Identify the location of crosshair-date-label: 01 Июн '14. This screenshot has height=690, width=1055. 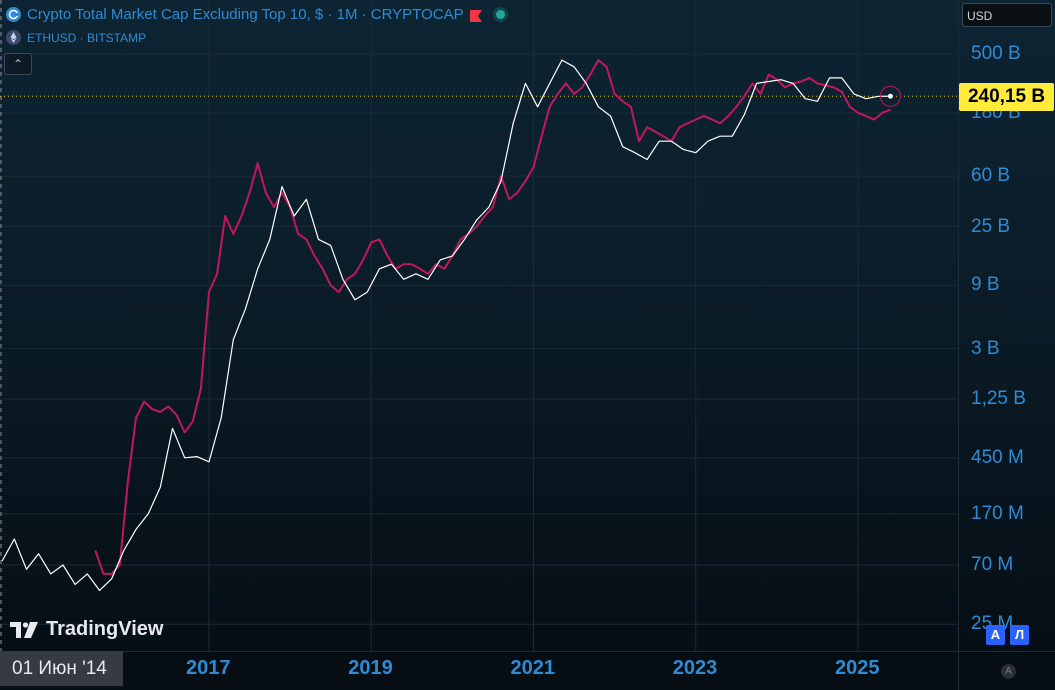
(61, 668).